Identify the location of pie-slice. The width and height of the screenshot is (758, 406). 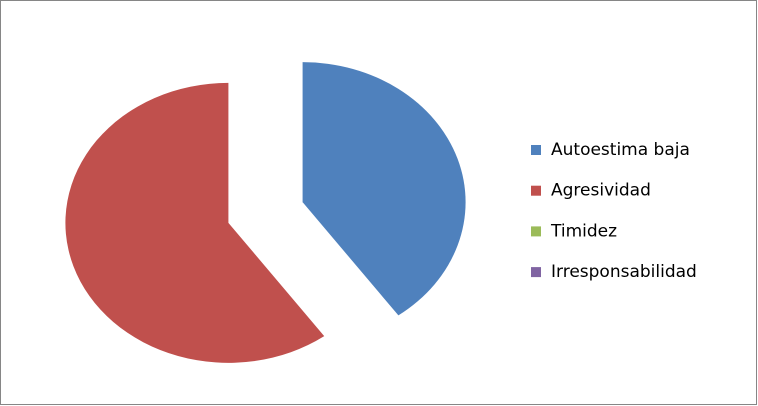
(384, 189).